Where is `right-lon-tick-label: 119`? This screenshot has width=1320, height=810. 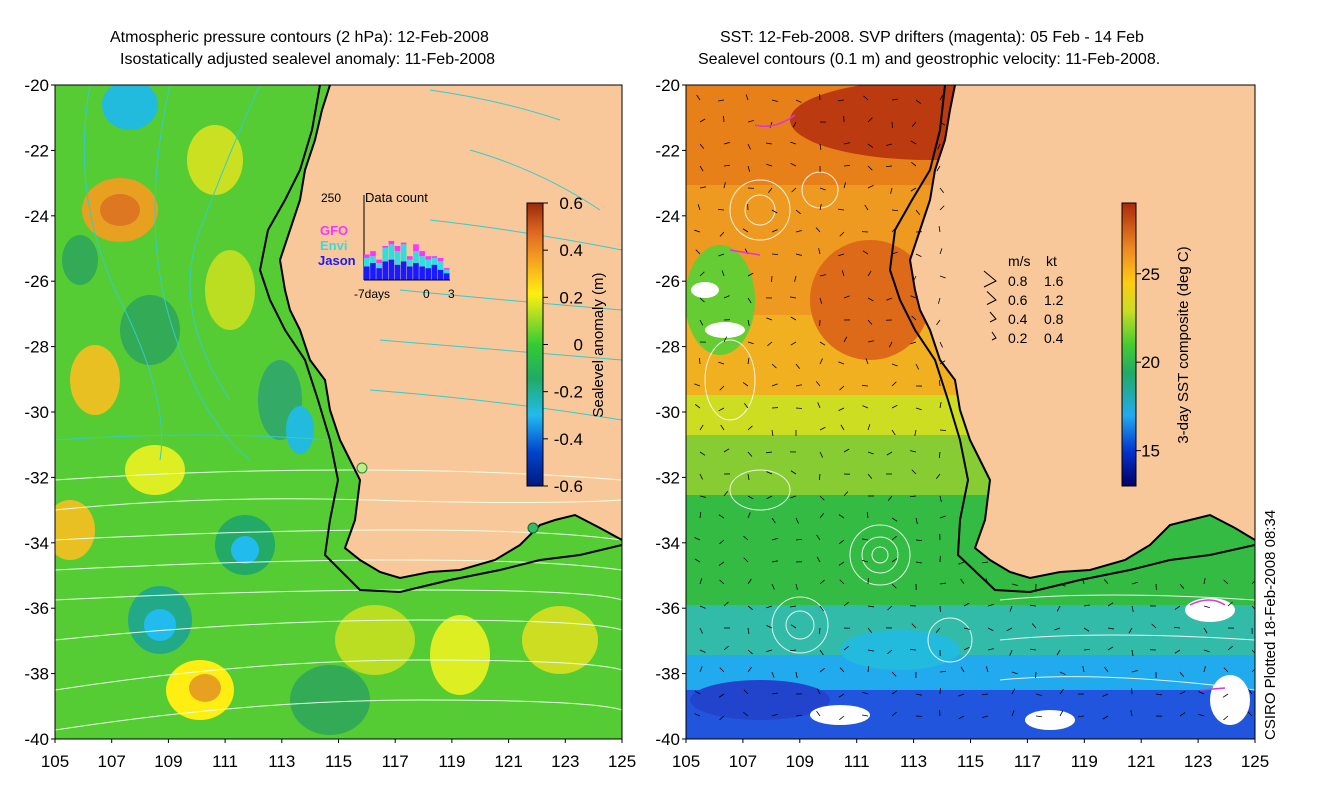
right-lon-tick-label: 119 is located at coordinates (1084, 761).